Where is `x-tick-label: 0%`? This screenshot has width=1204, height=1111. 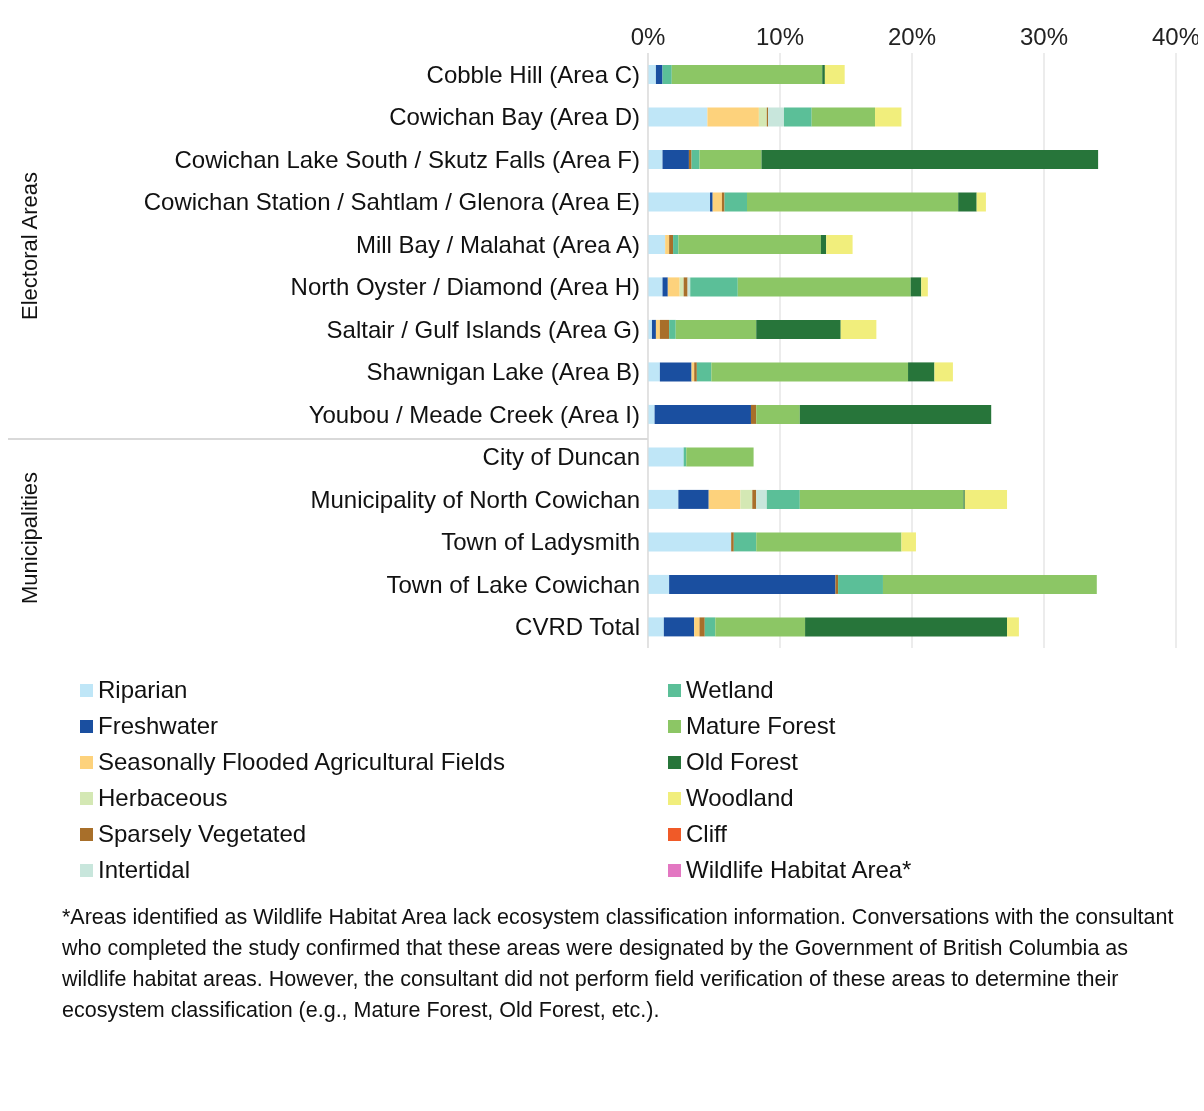 x-tick-label: 0% is located at coordinates (648, 36).